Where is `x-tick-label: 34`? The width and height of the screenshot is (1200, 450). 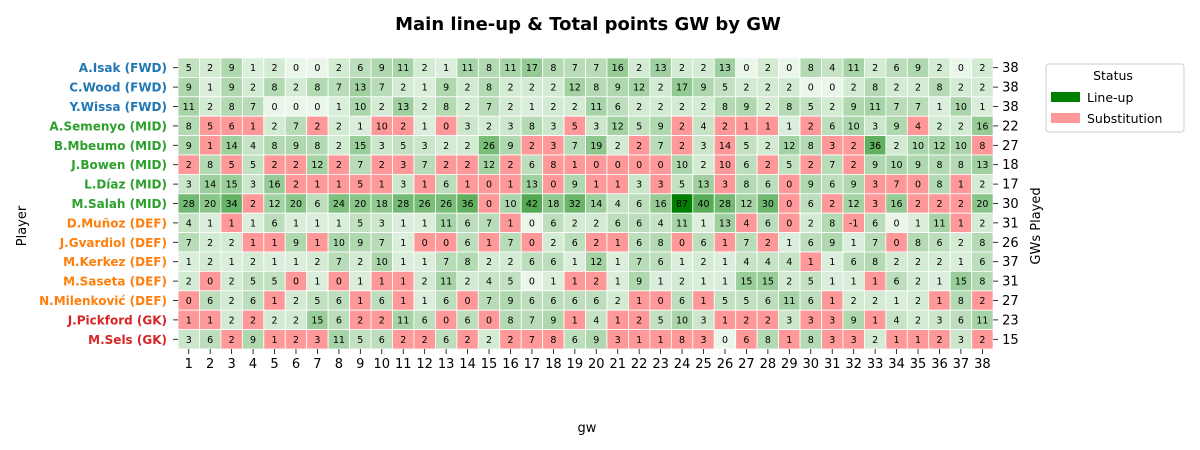 x-tick-label: 34 is located at coordinates (896, 364).